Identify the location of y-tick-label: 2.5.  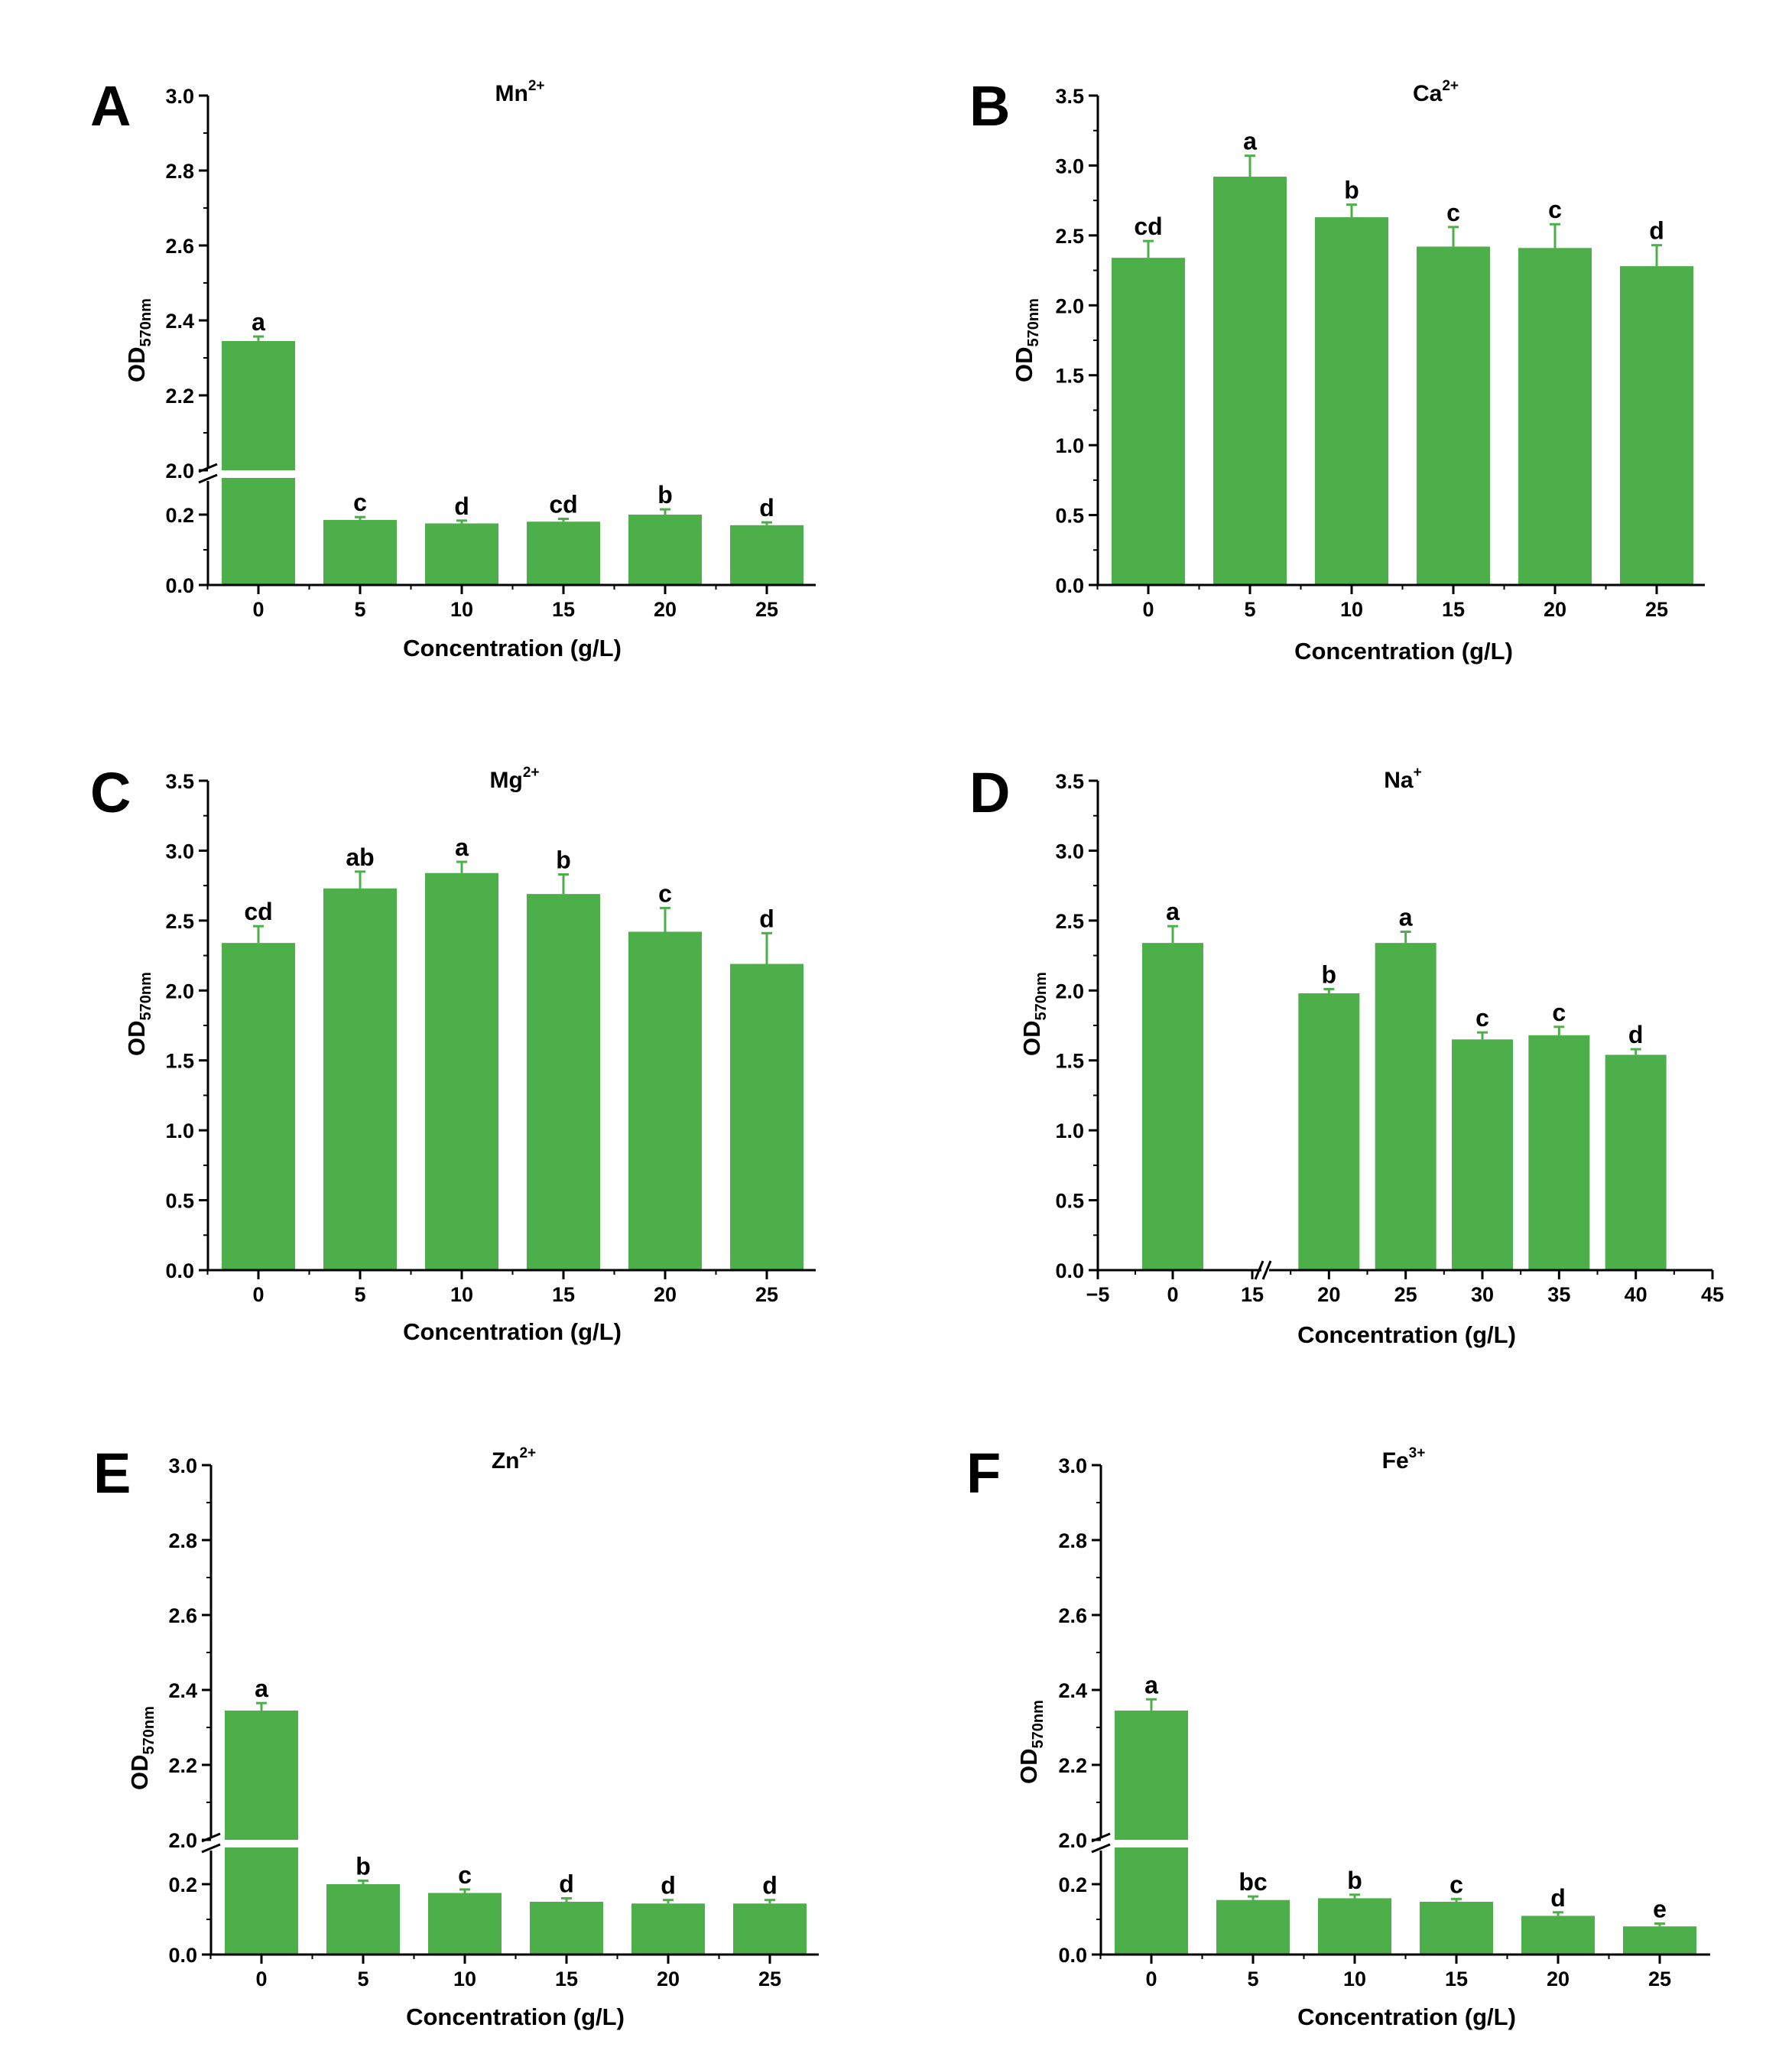
(1069, 921).